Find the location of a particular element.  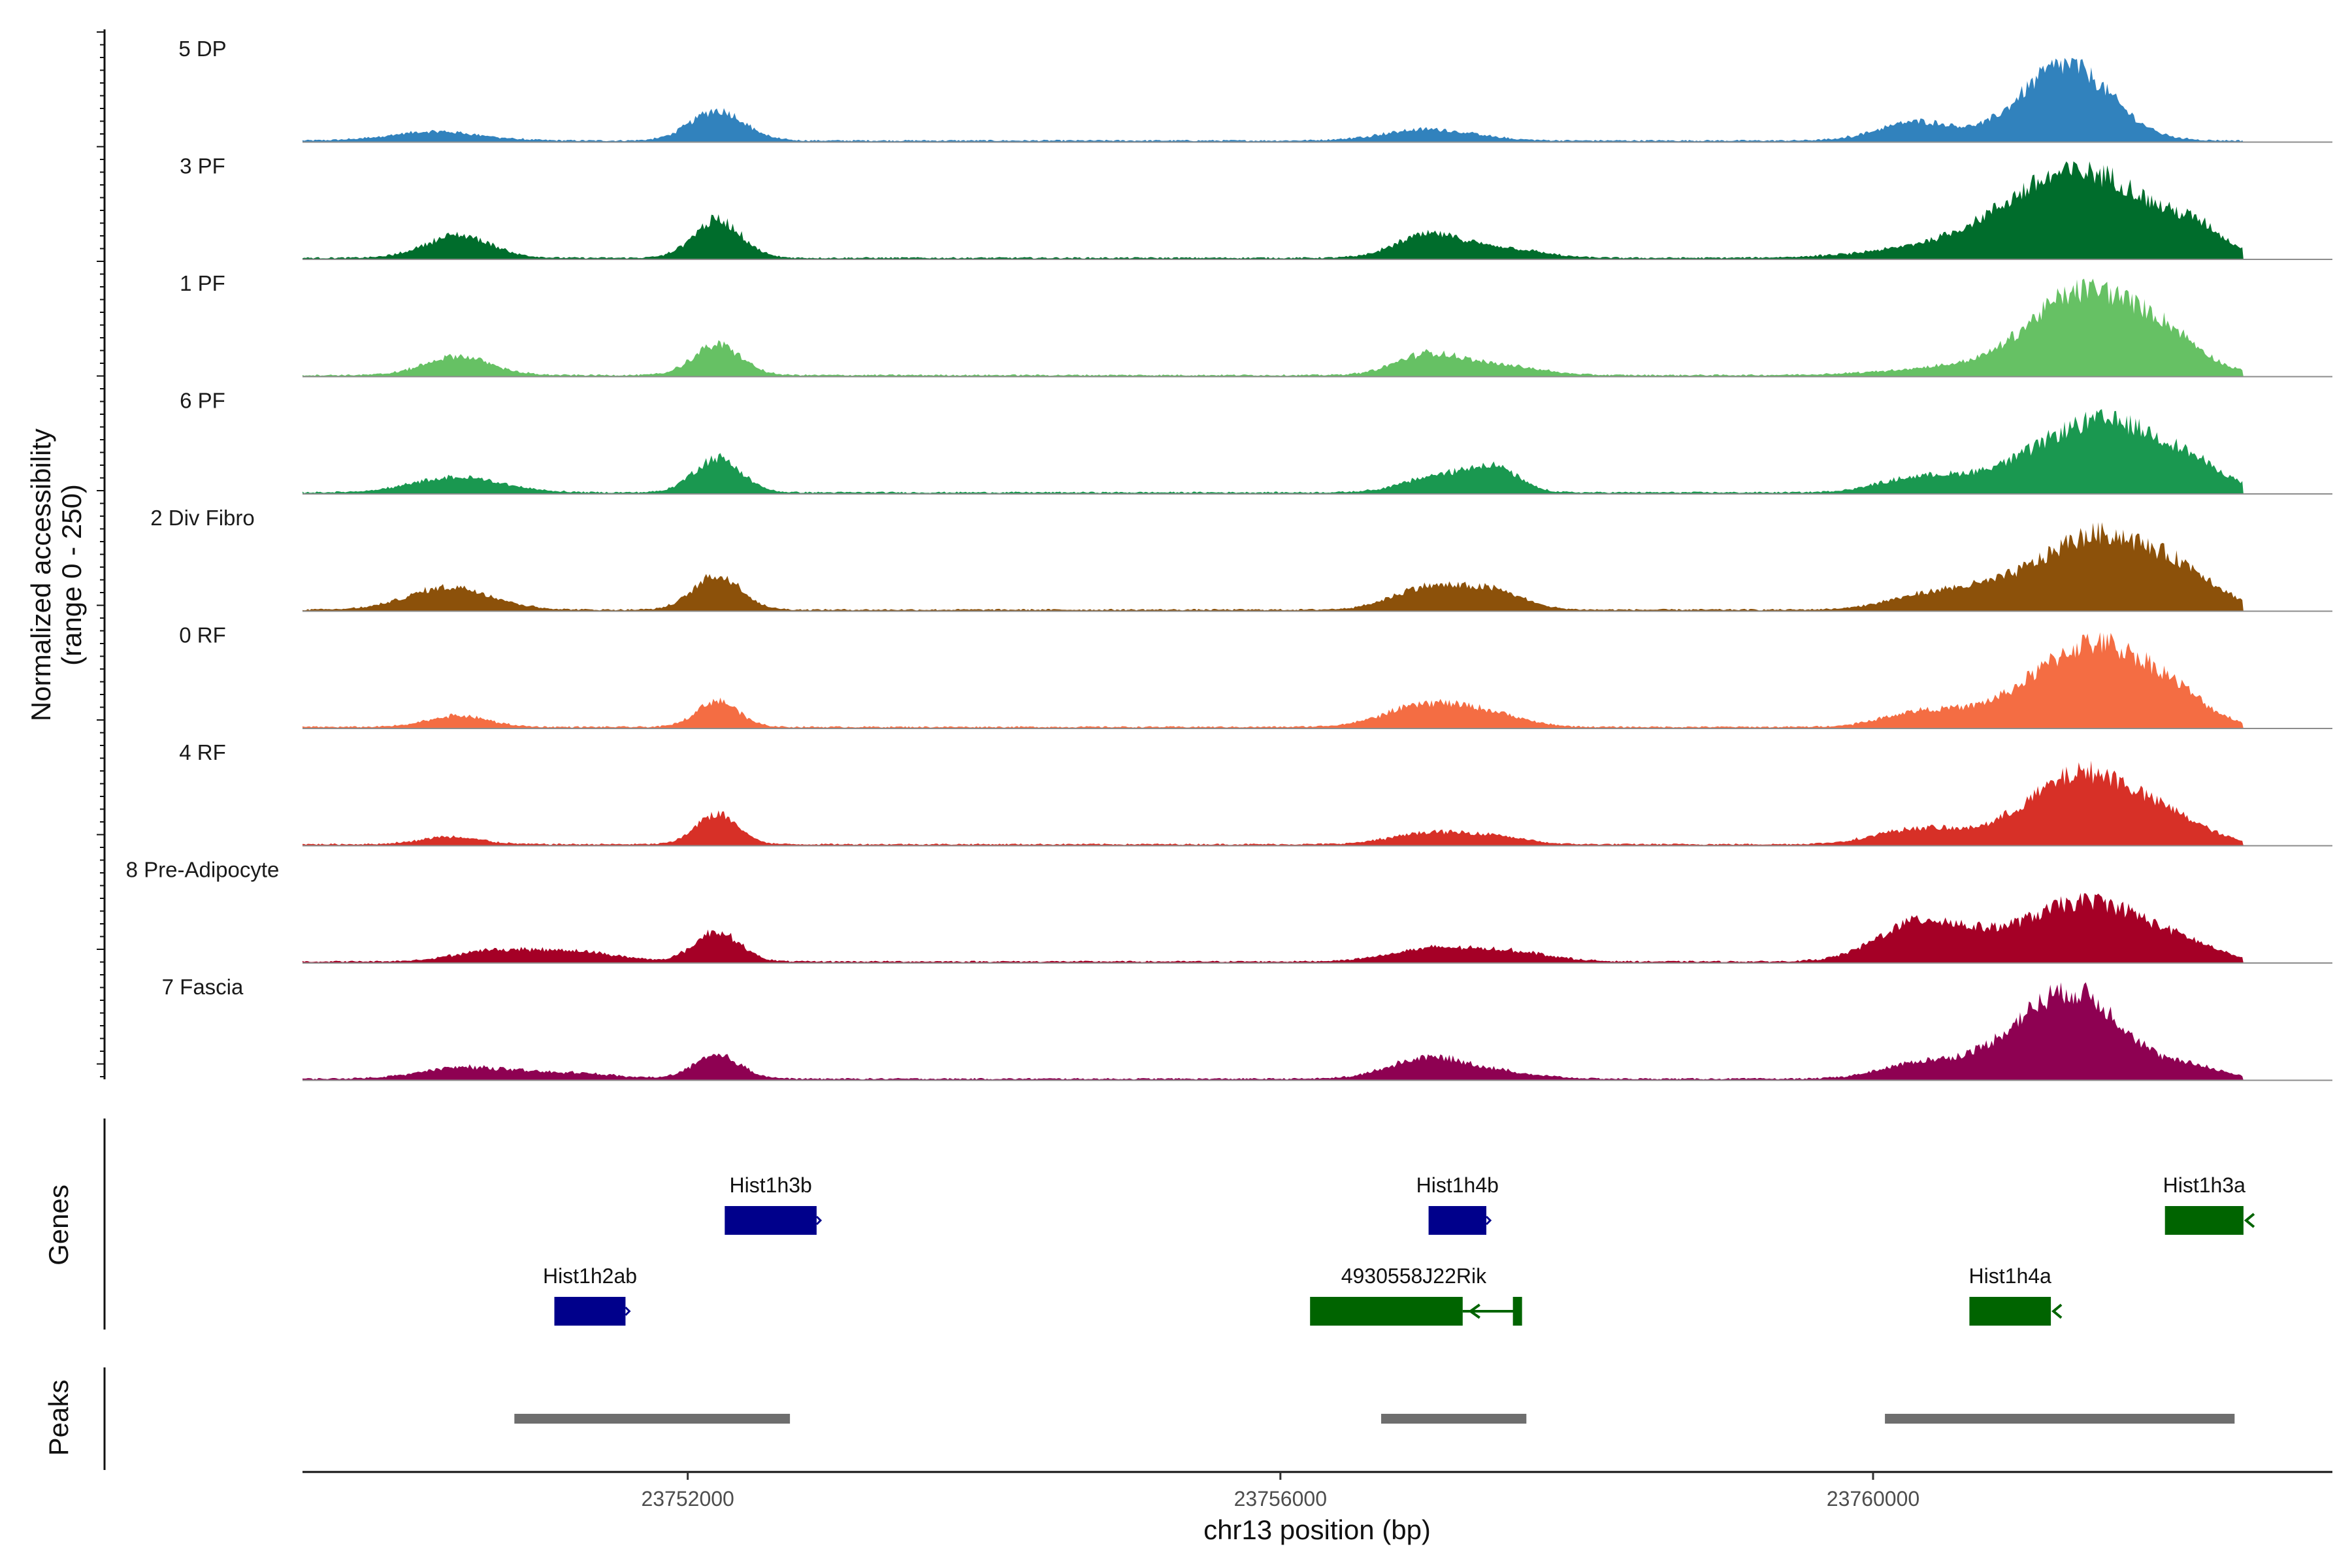

coverage-track: 1 PF is located at coordinates (1256, 324).